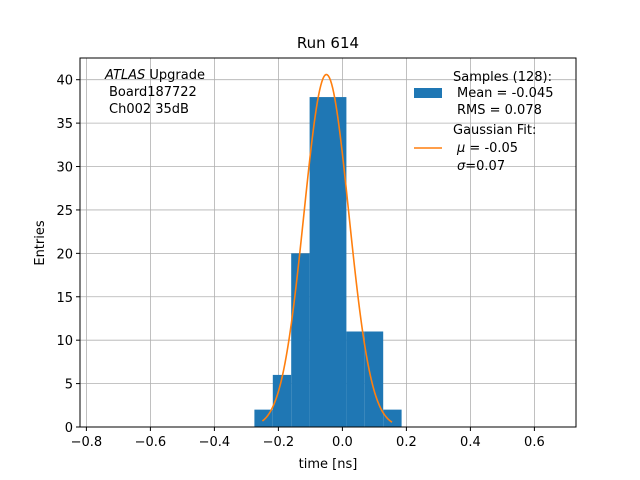 This screenshot has height=480, width=640. What do you see at coordinates (502, 77) in the screenshot?
I see `legend-samples-title: Samples (128):` at bounding box center [502, 77].